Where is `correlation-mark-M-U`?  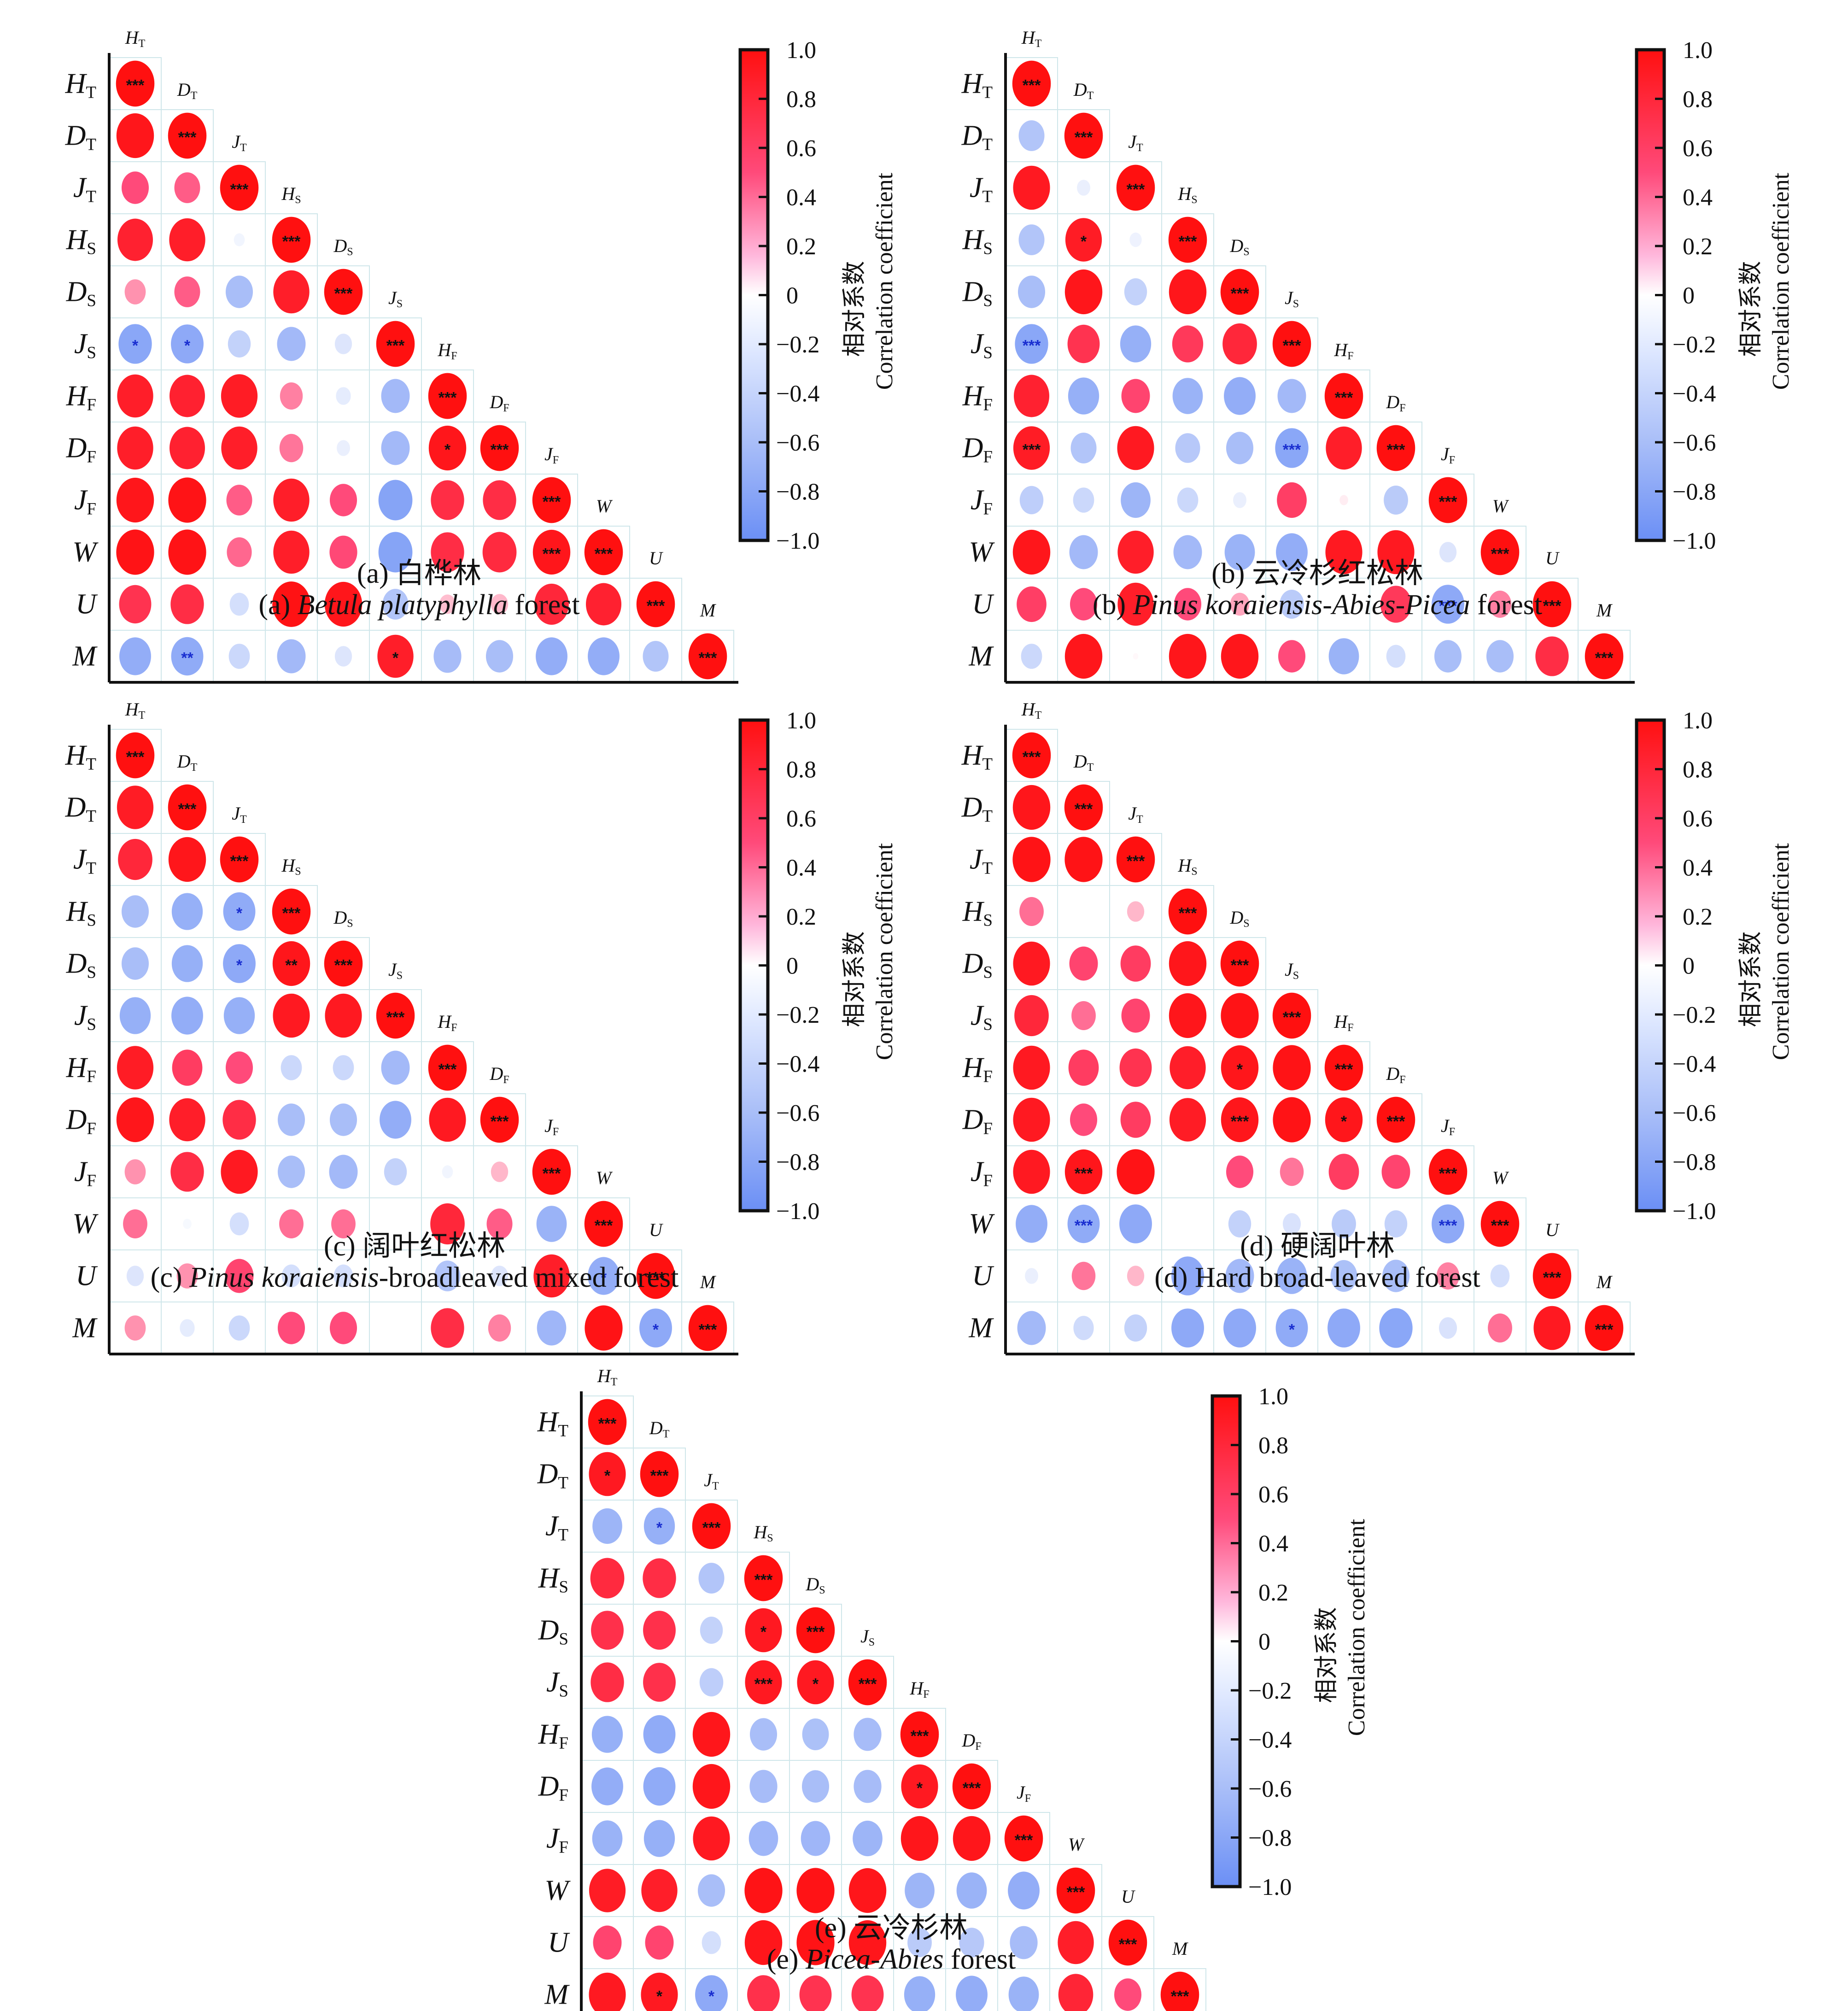
correlation-mark-M-U is located at coordinates (1552, 656).